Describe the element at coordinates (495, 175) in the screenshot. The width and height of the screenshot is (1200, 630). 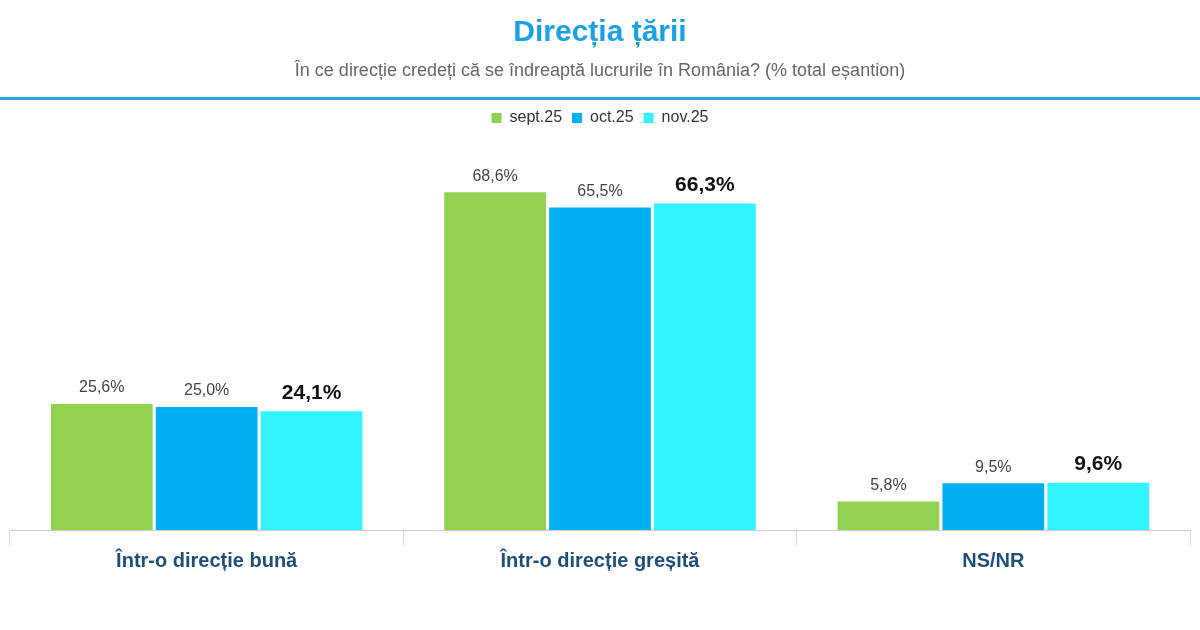
I see `data-label: 68,6%` at that location.